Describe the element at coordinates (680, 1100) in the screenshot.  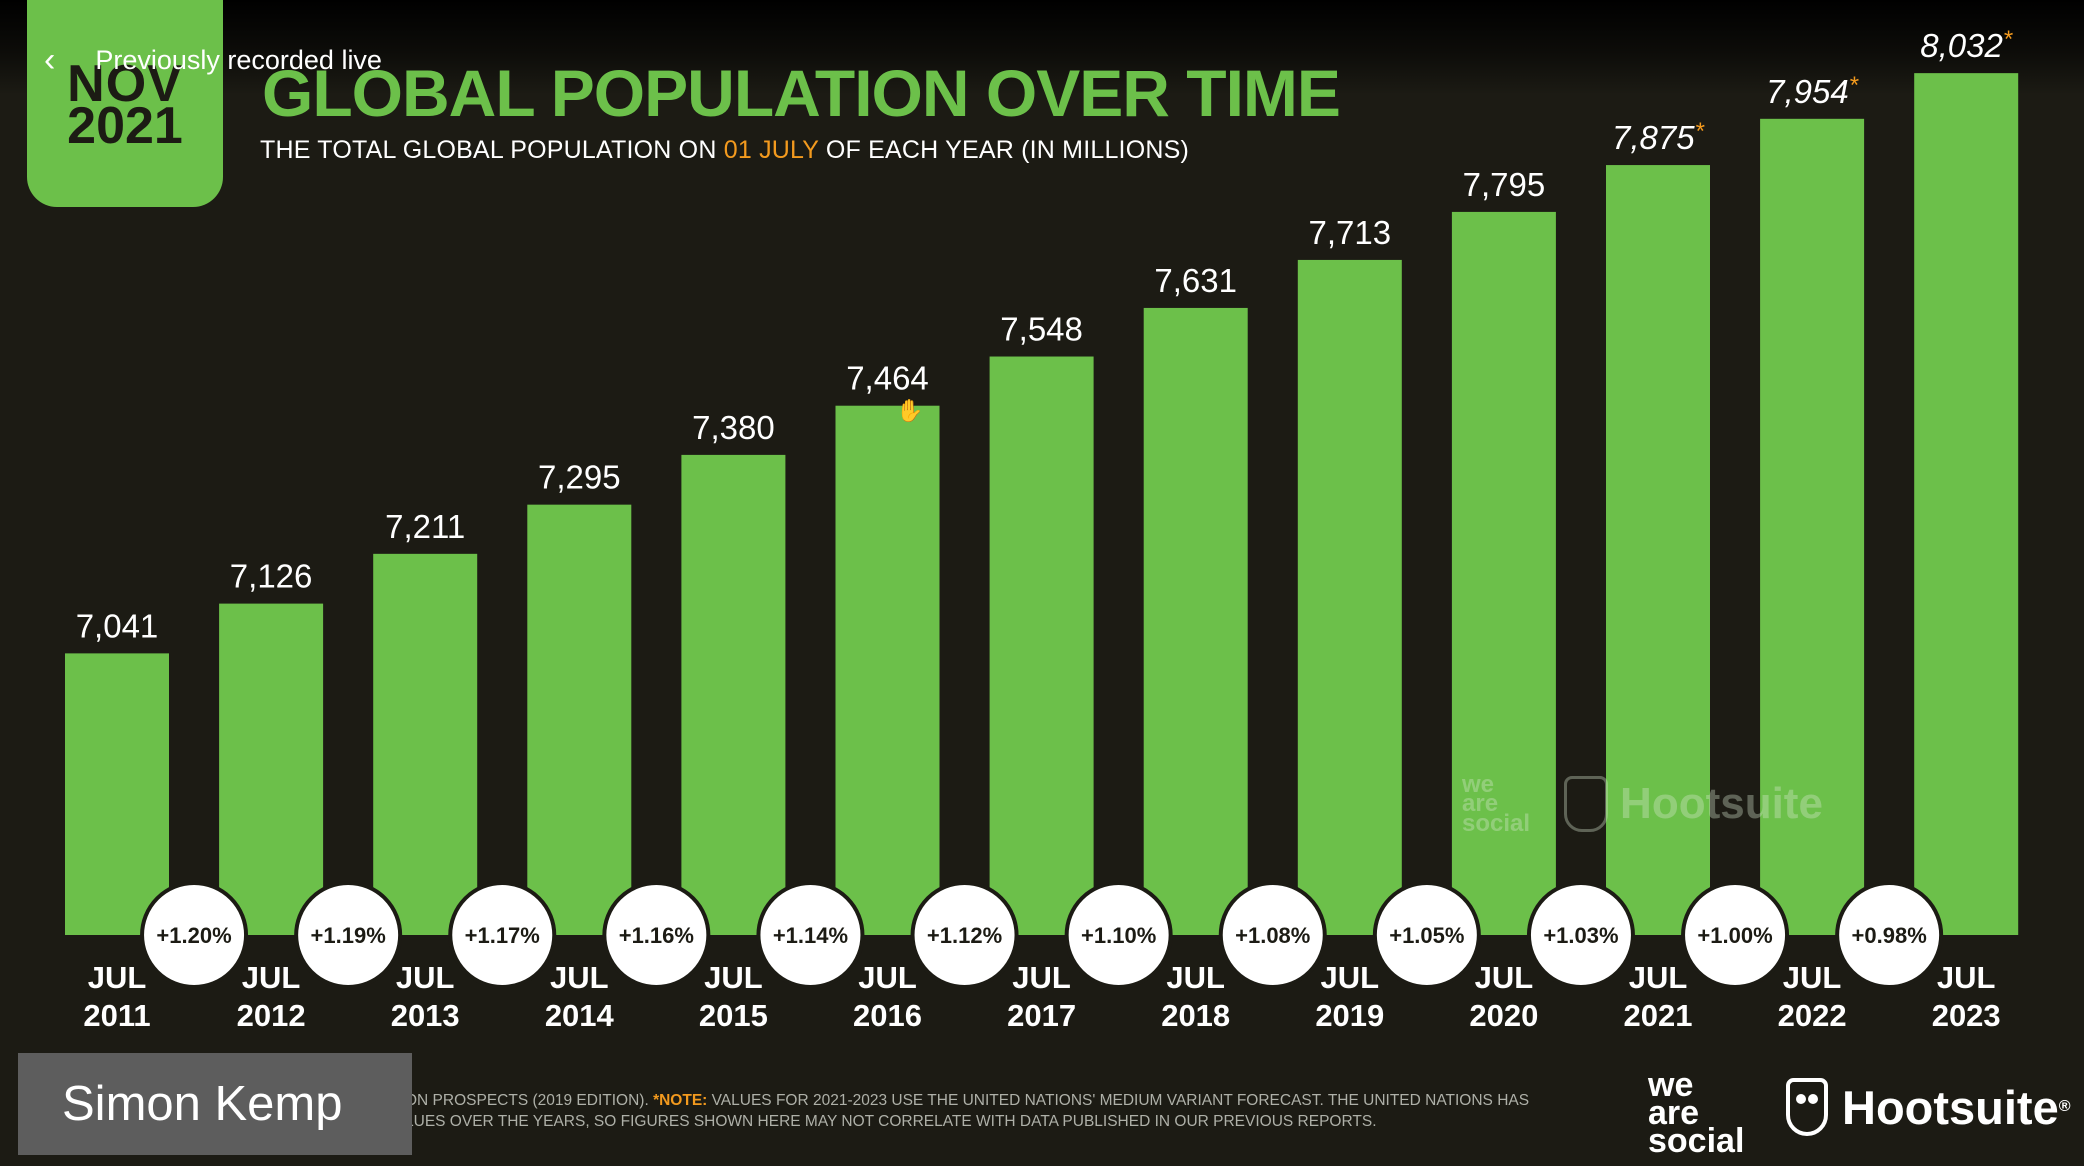
I see `footnote-note-label: *NOTE:` at that location.